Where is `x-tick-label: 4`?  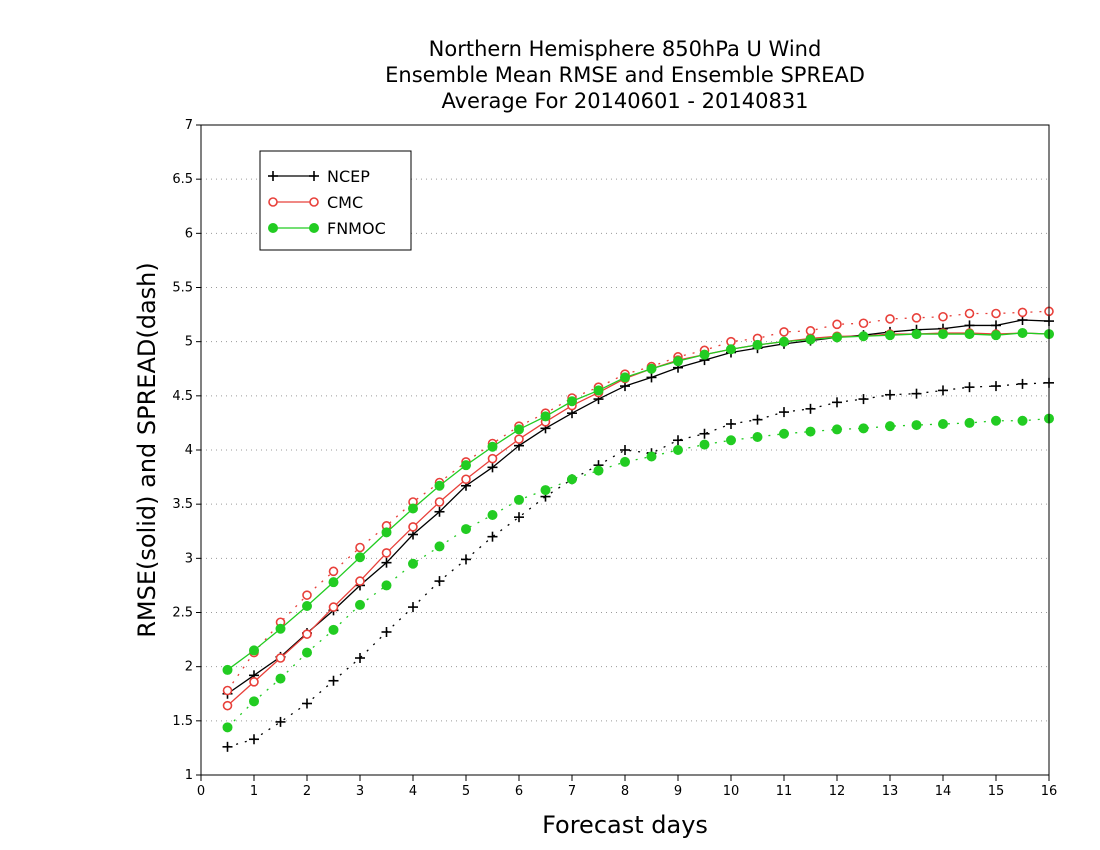 x-tick-label: 4 is located at coordinates (413, 791).